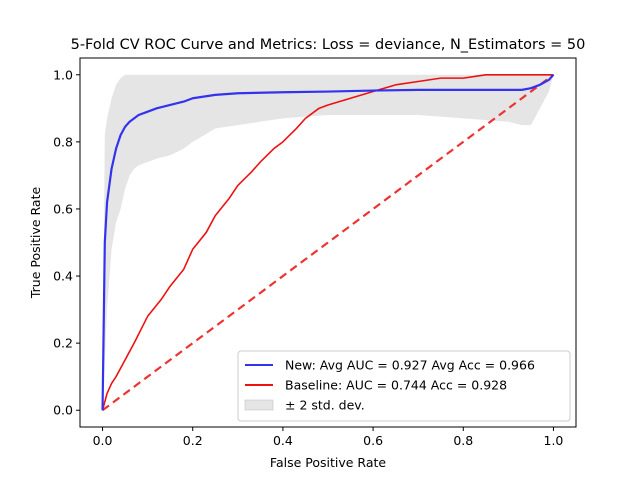  I want to click on y-tick-label: 0.0, so click(63, 410).